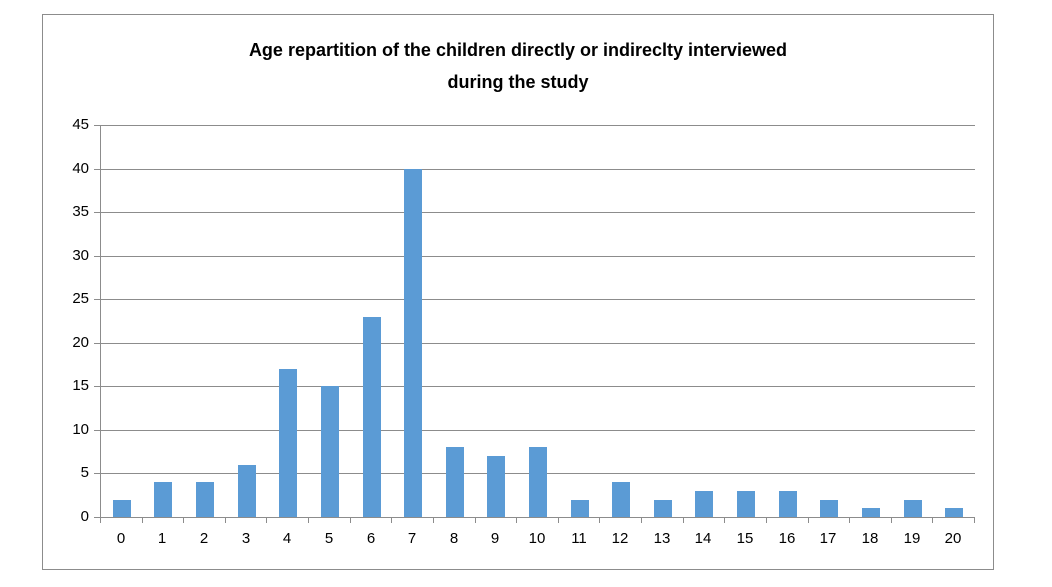 The width and height of the screenshot is (1052, 587). Describe the element at coordinates (412, 538) in the screenshot. I see `x-axis-tick-label-7: 7` at that location.